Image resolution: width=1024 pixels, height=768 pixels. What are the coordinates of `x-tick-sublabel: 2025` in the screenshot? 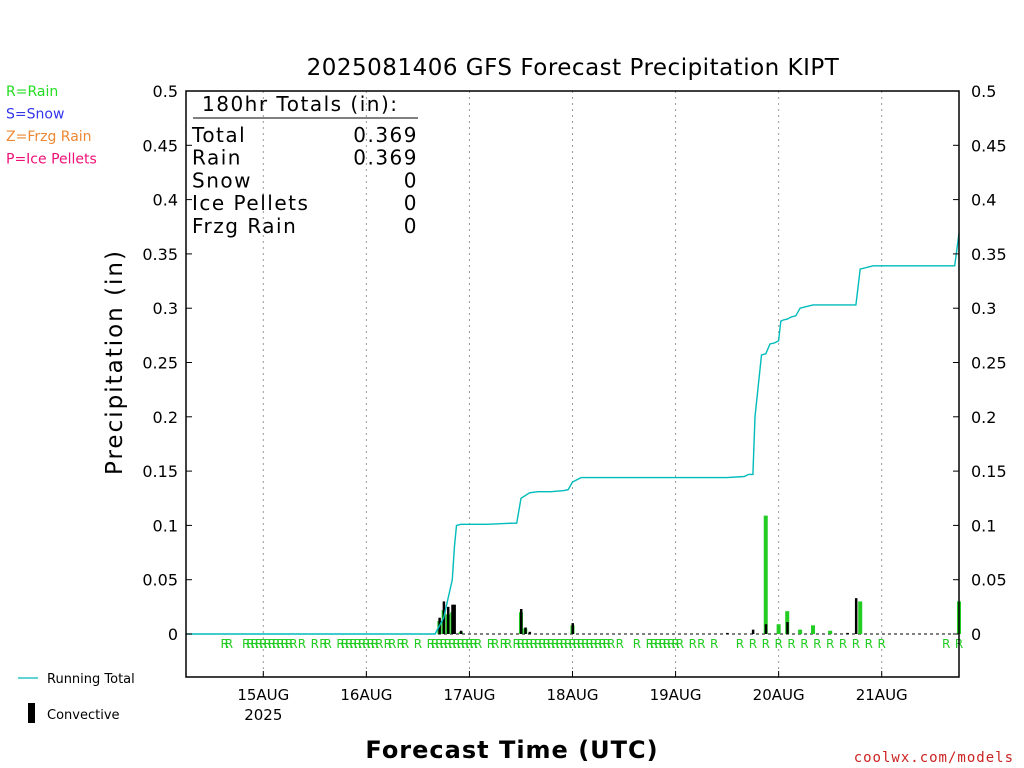 It's located at (263, 715).